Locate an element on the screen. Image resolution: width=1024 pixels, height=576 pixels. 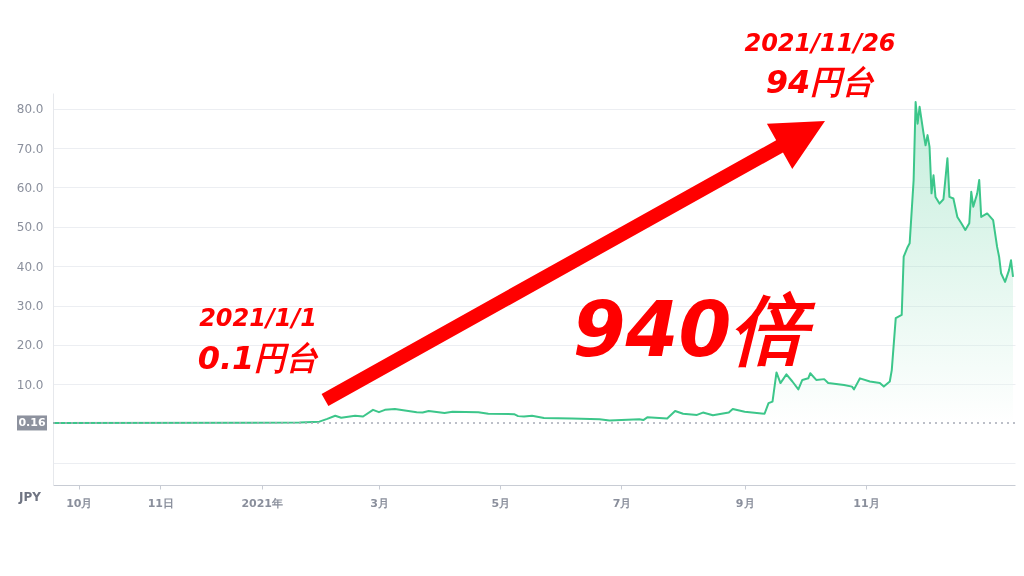
x-tick-label: 10月 is located at coordinates (79, 503).